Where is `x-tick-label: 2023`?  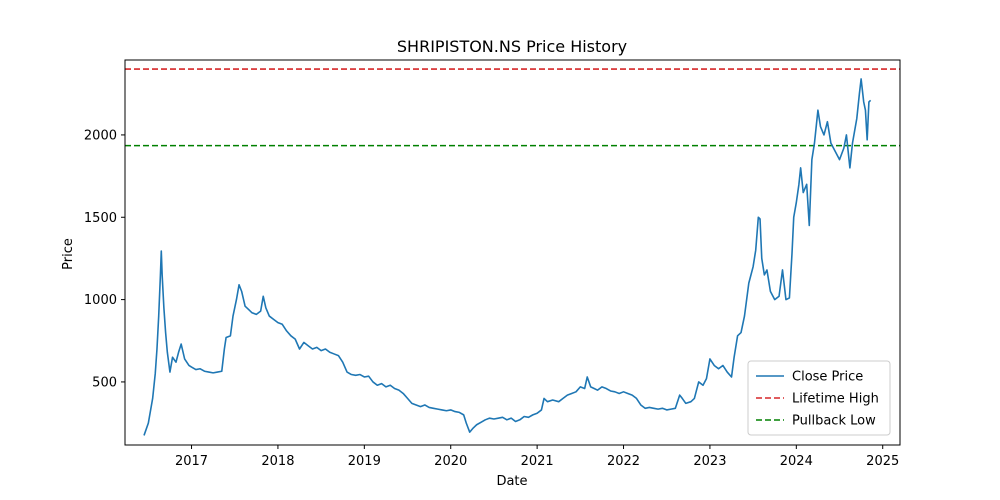
x-tick-label: 2023 is located at coordinates (709, 461).